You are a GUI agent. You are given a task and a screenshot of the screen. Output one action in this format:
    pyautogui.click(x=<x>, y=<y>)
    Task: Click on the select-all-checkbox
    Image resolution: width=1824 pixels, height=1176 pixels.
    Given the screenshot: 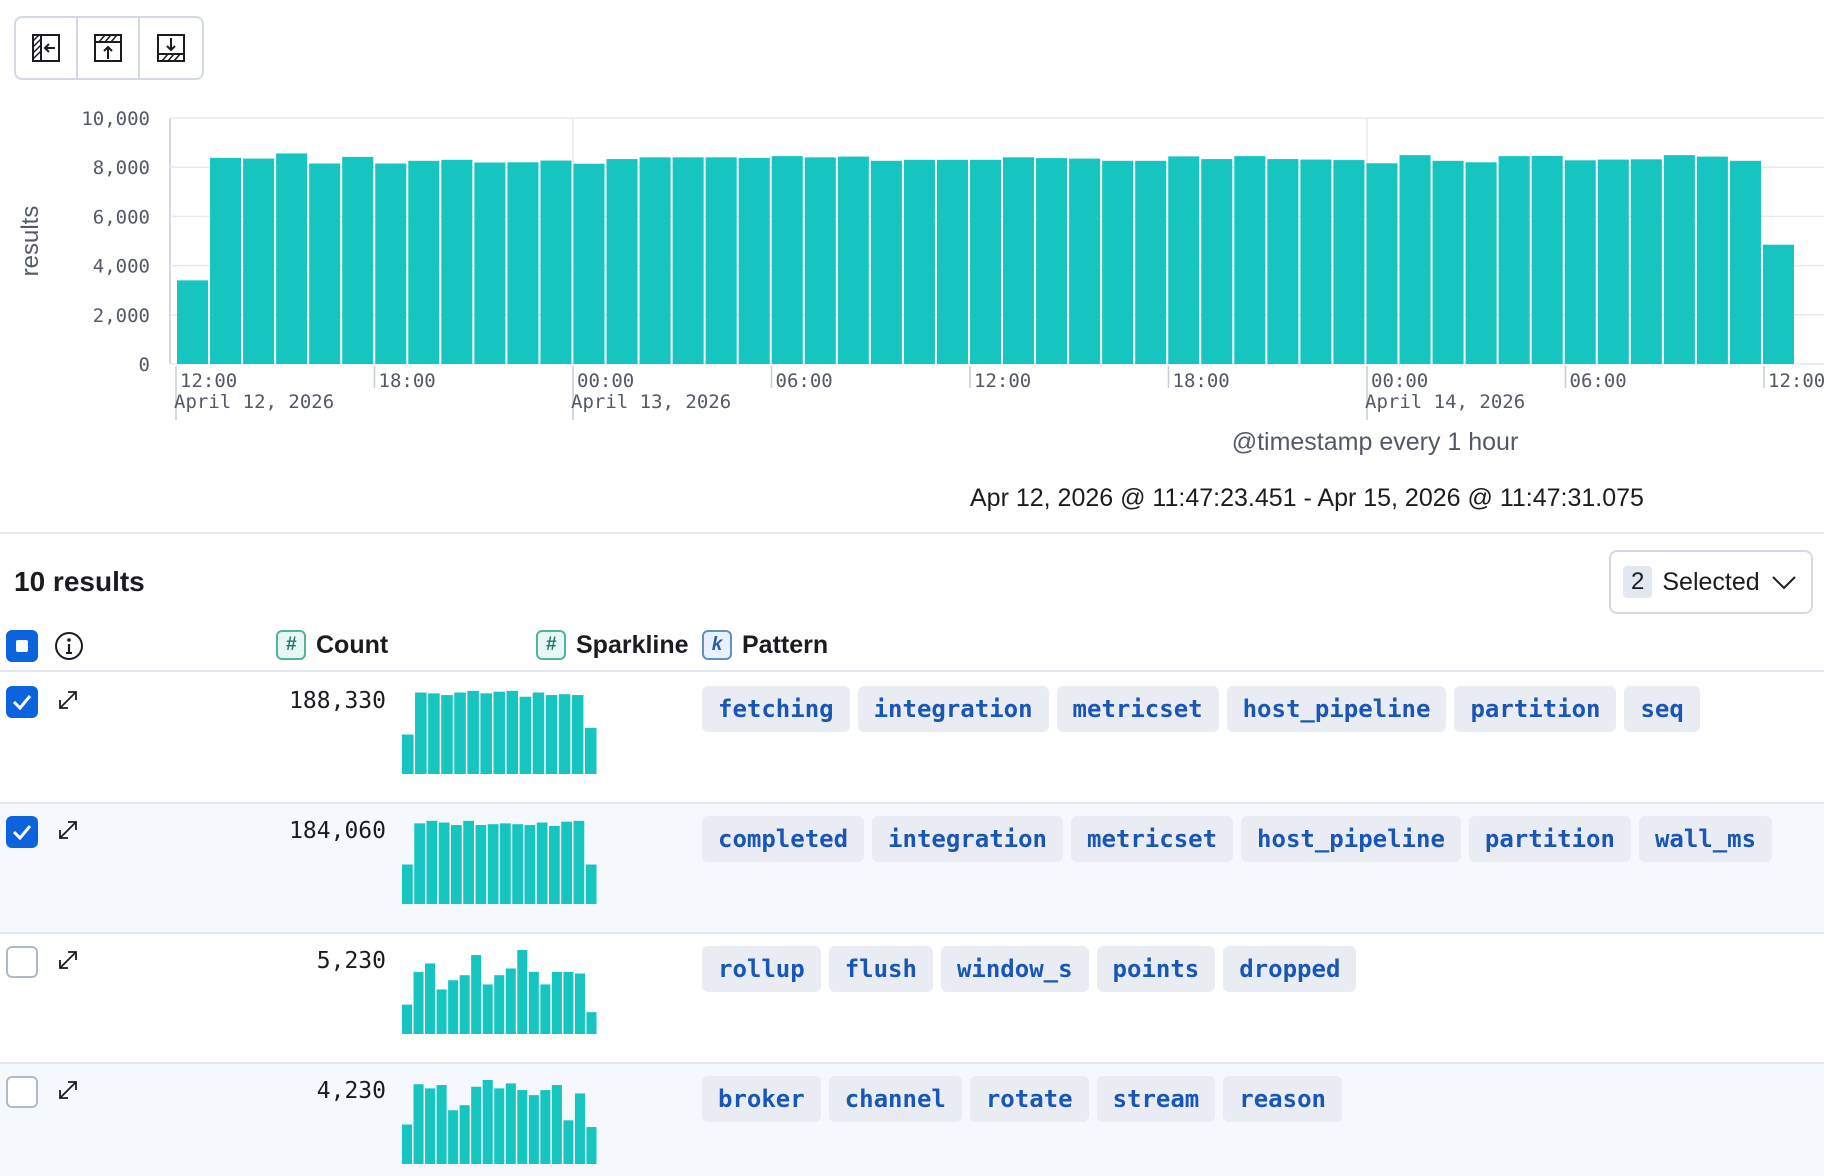 What is the action you would take?
    pyautogui.click(x=22, y=646)
    